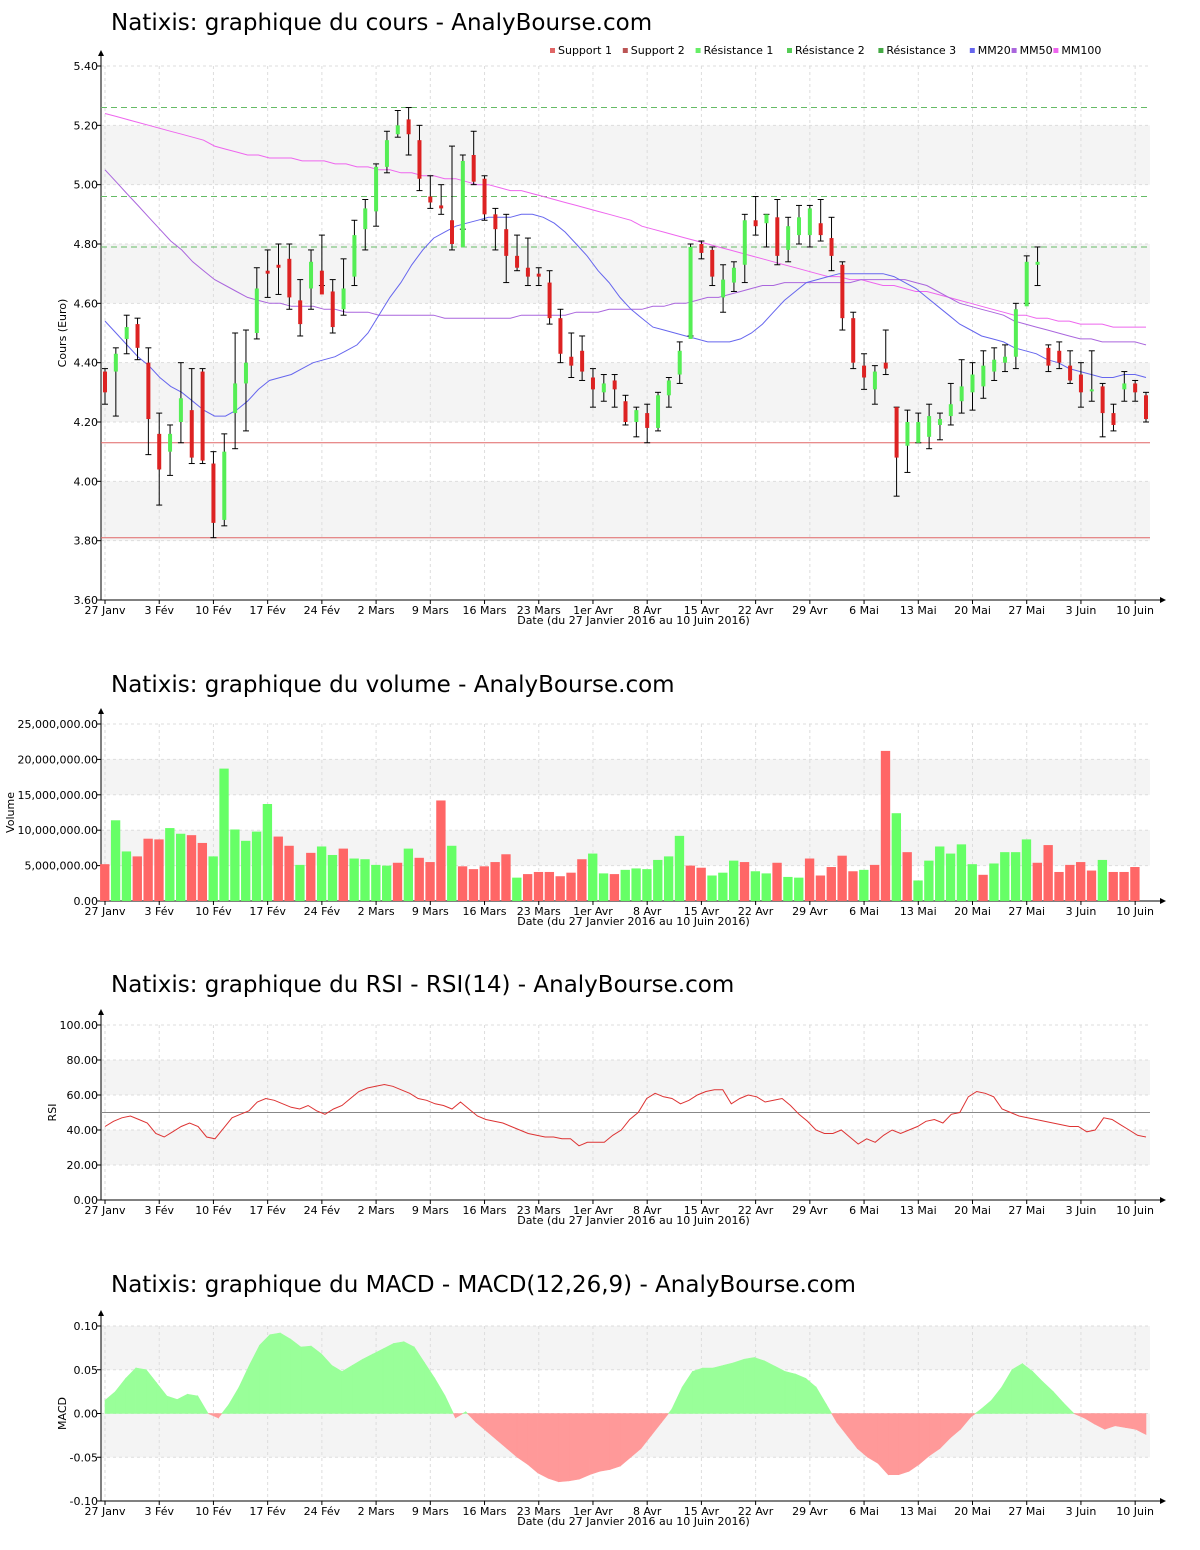 This screenshot has width=1200, height=1550. Describe the element at coordinates (625, 315) in the screenshot. I see `mm20-line` at that location.